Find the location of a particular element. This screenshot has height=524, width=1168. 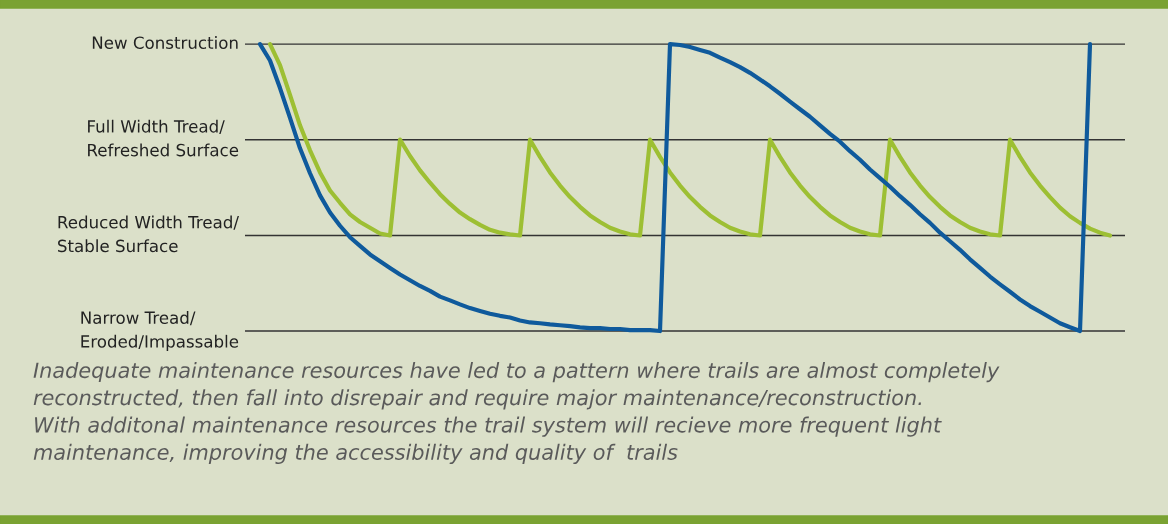

ref-line-label: Reduced Width Tread/ Stable Surface is located at coordinates (148, 234).